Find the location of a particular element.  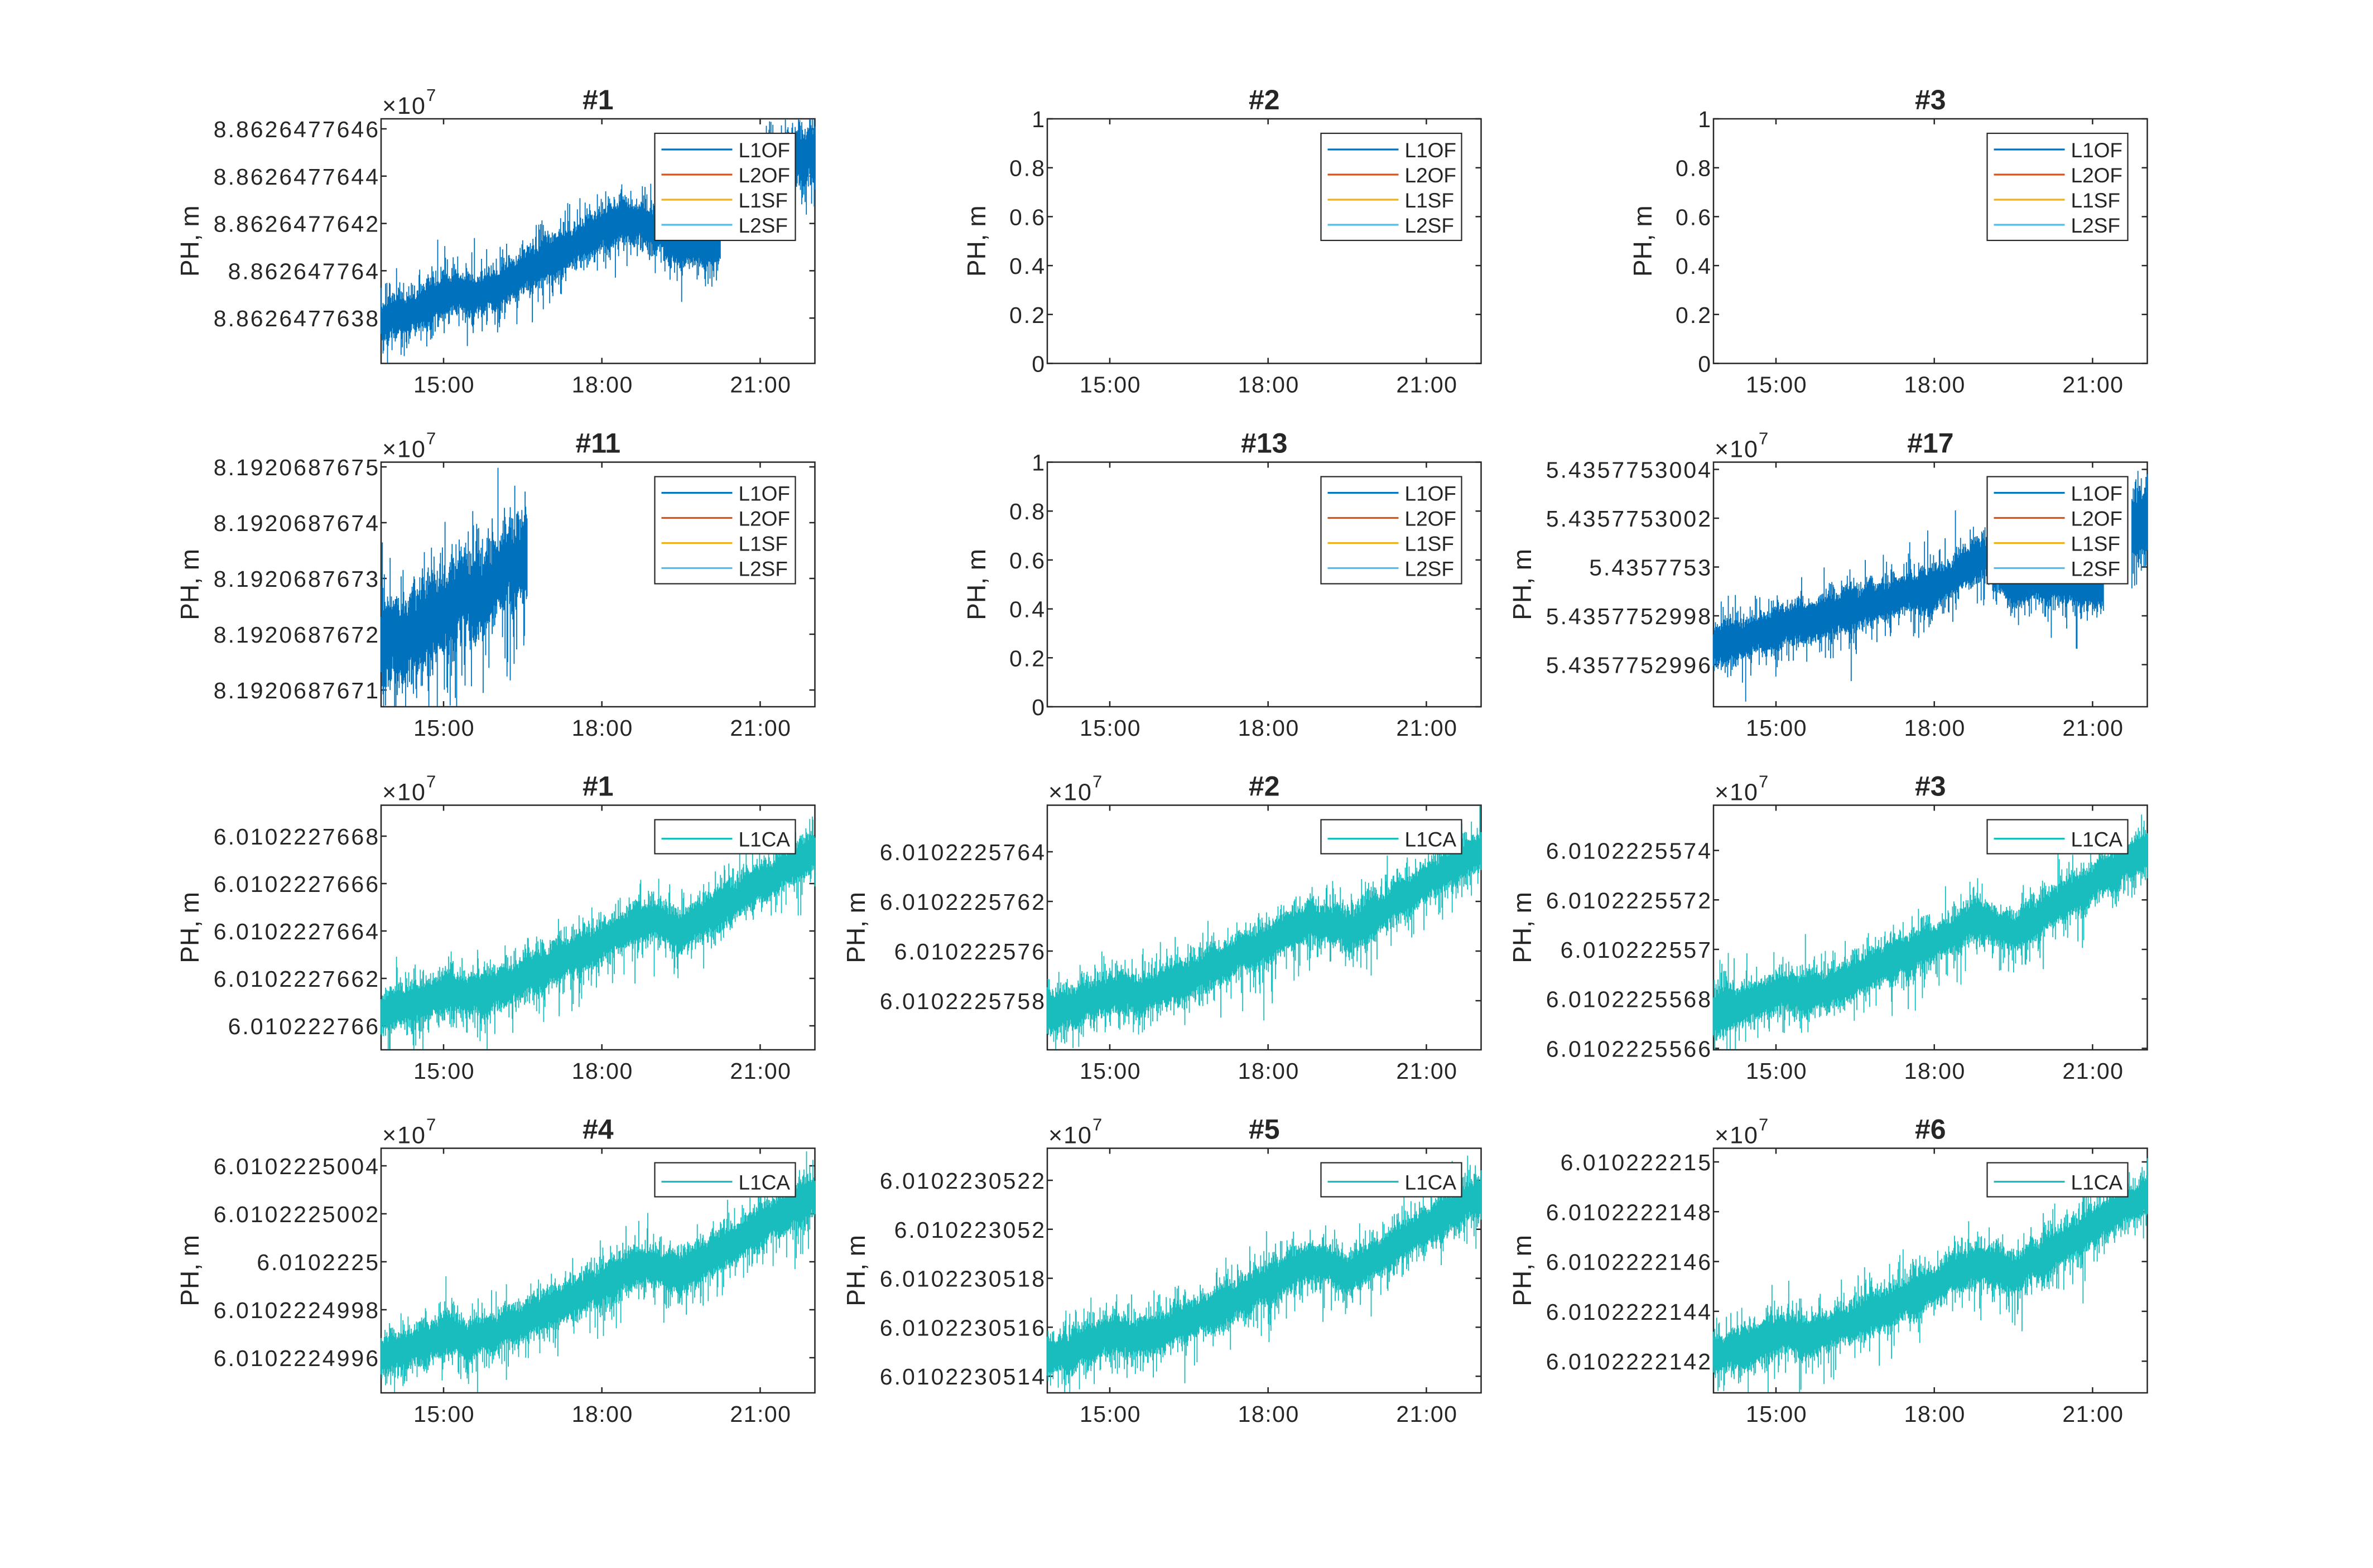

svg-text: 8.1920687675 is located at coordinates (297, 468).